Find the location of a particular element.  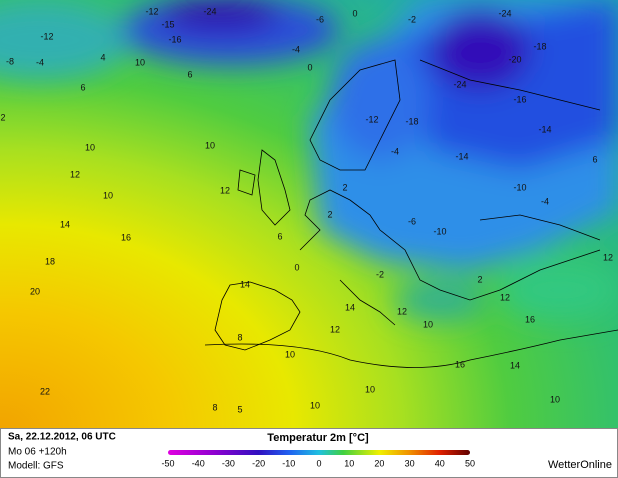

scale-tick-label: -30 is located at coordinates (228, 463).